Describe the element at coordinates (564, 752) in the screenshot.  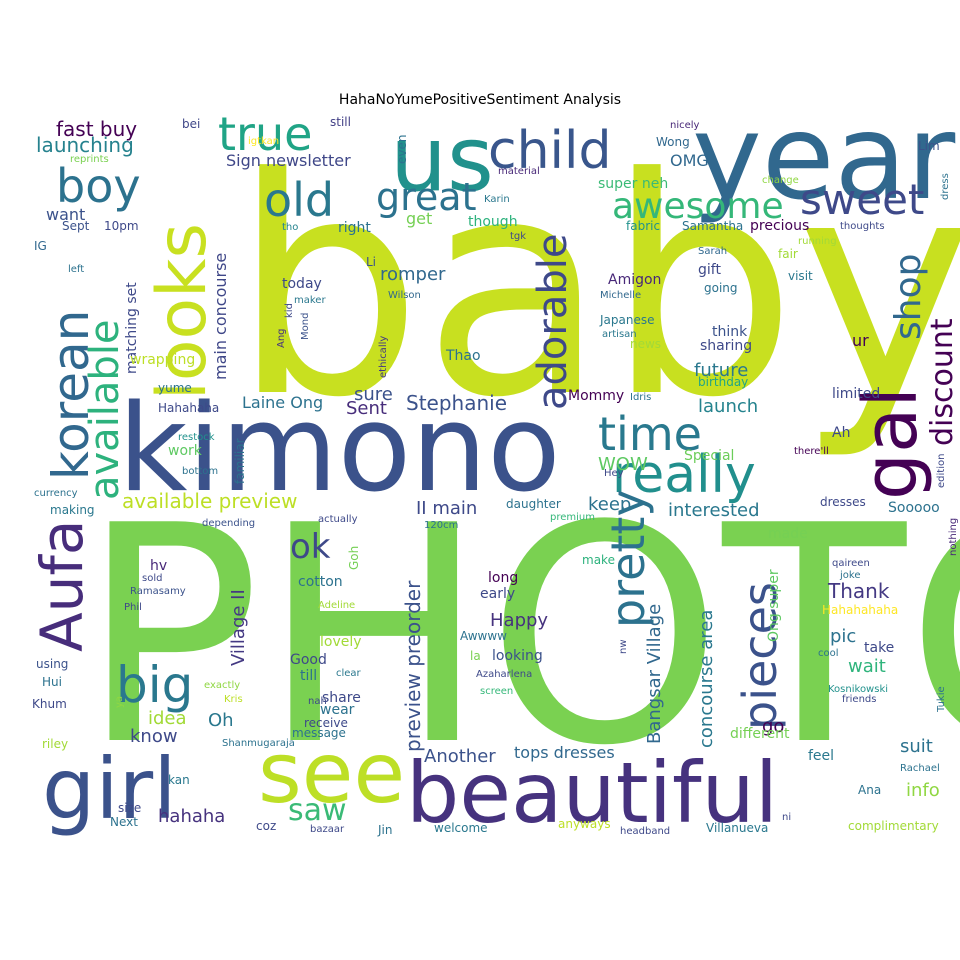
I see `word-57: tops dresses` at that location.